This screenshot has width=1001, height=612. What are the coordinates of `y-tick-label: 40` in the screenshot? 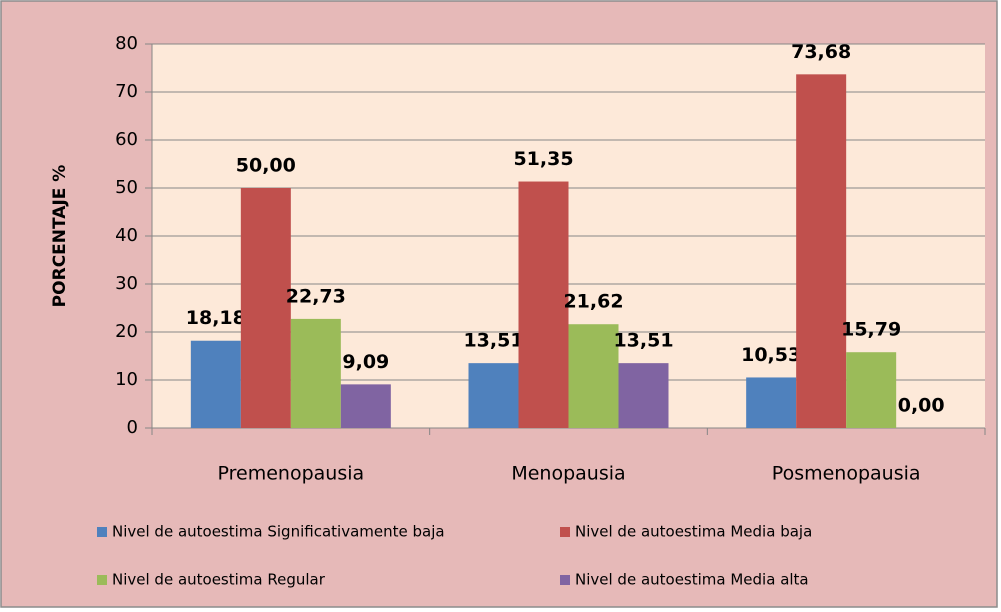 It's located at (126, 235).